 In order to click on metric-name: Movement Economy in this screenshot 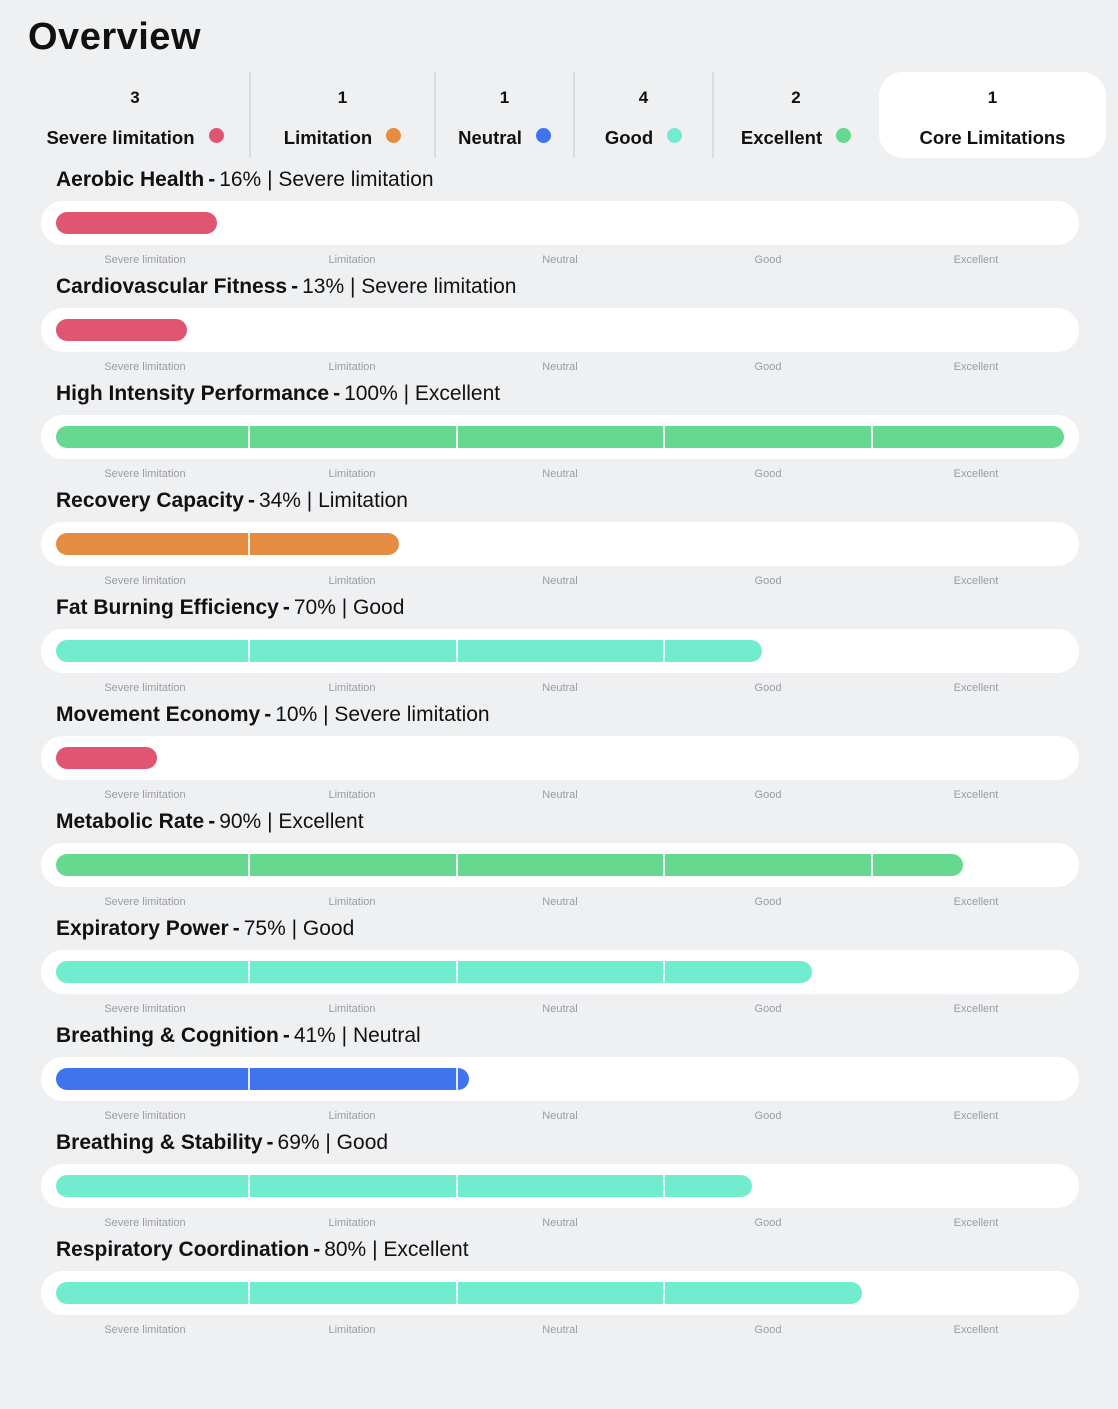, I will do `click(158, 714)`.